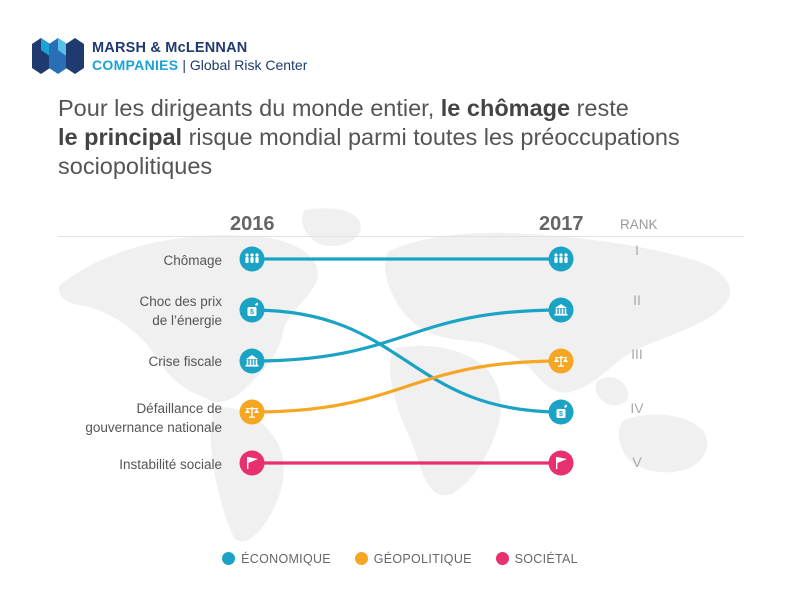 The width and height of the screenshot is (800, 600). What do you see at coordinates (422, 559) in the screenshot?
I see `legend-label-geopolitique: GÉOPOLITIQUE` at bounding box center [422, 559].